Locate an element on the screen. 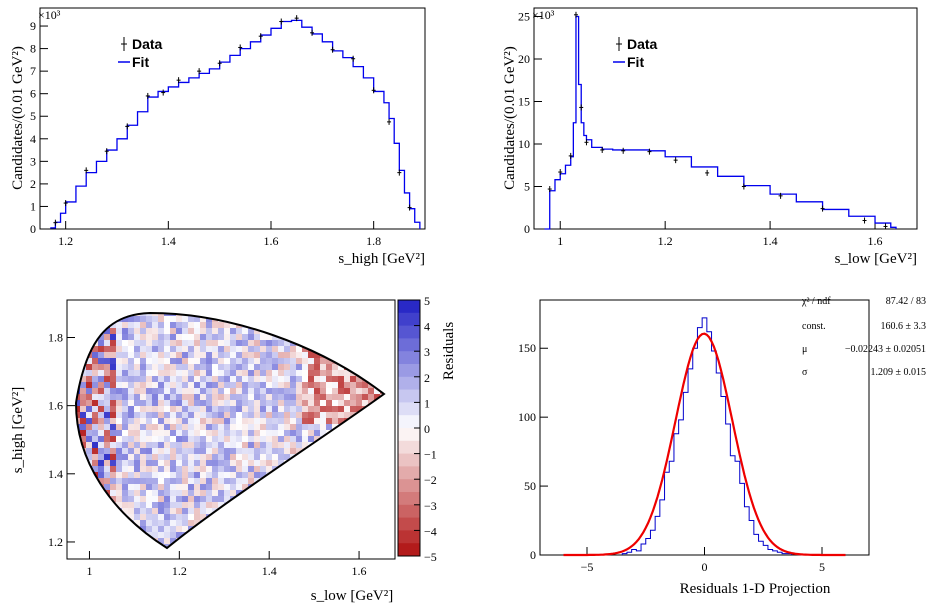  p3-residual-cells is located at coordinates (234, 434).